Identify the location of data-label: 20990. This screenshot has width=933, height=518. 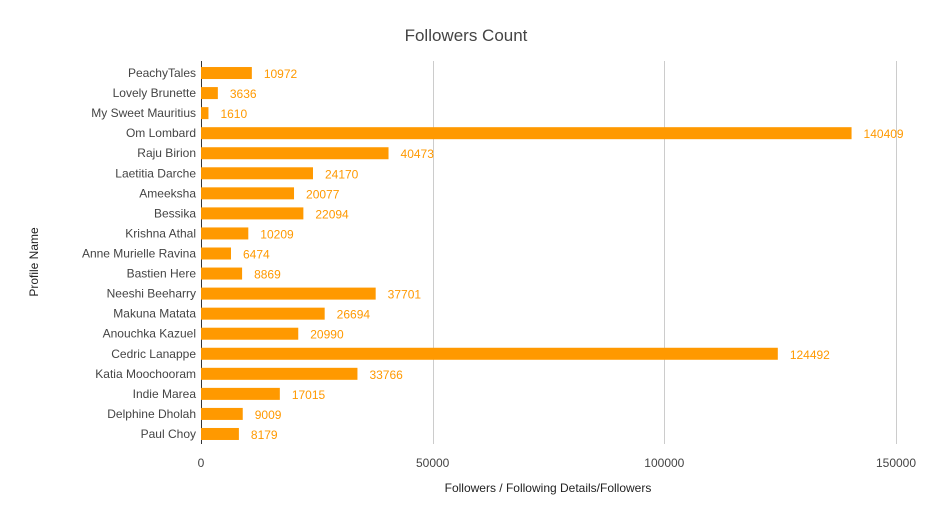
(327, 335).